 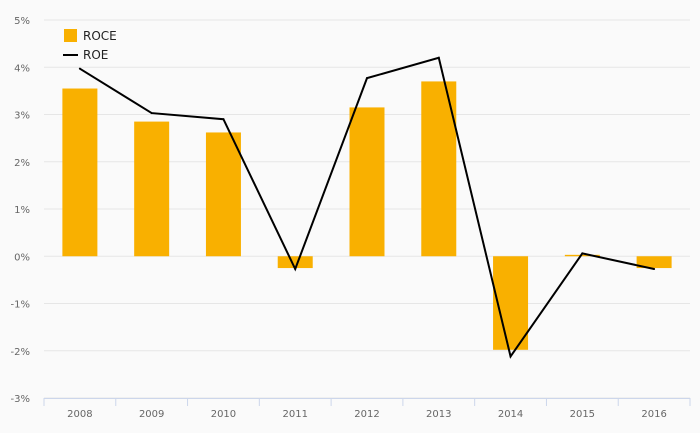 I want to click on x-tick-label: 2013, so click(x=438, y=414).